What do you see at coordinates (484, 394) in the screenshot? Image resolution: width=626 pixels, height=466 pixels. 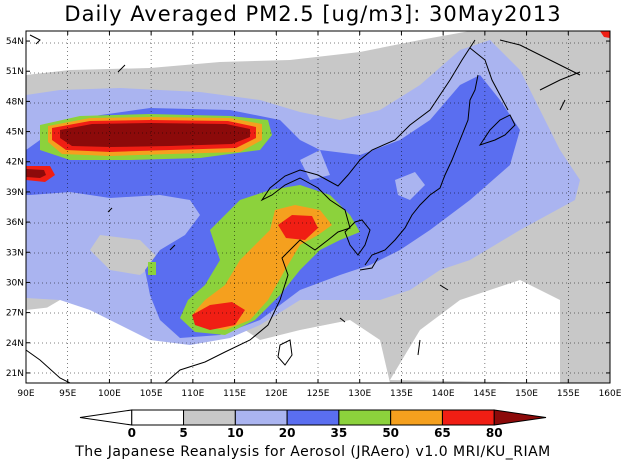 I see `lon-tick-label: 145E` at bounding box center [484, 394].